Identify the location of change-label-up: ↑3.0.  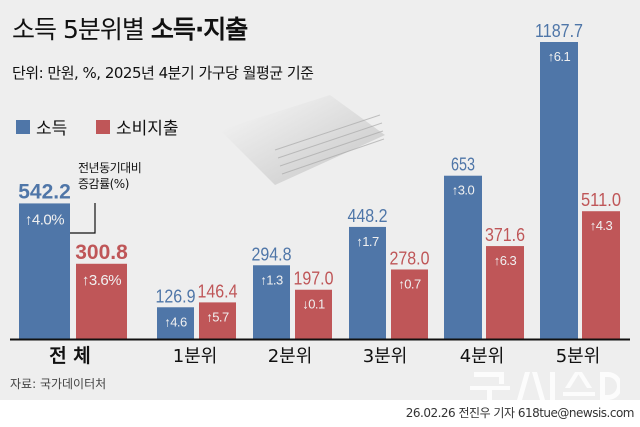
(463, 190).